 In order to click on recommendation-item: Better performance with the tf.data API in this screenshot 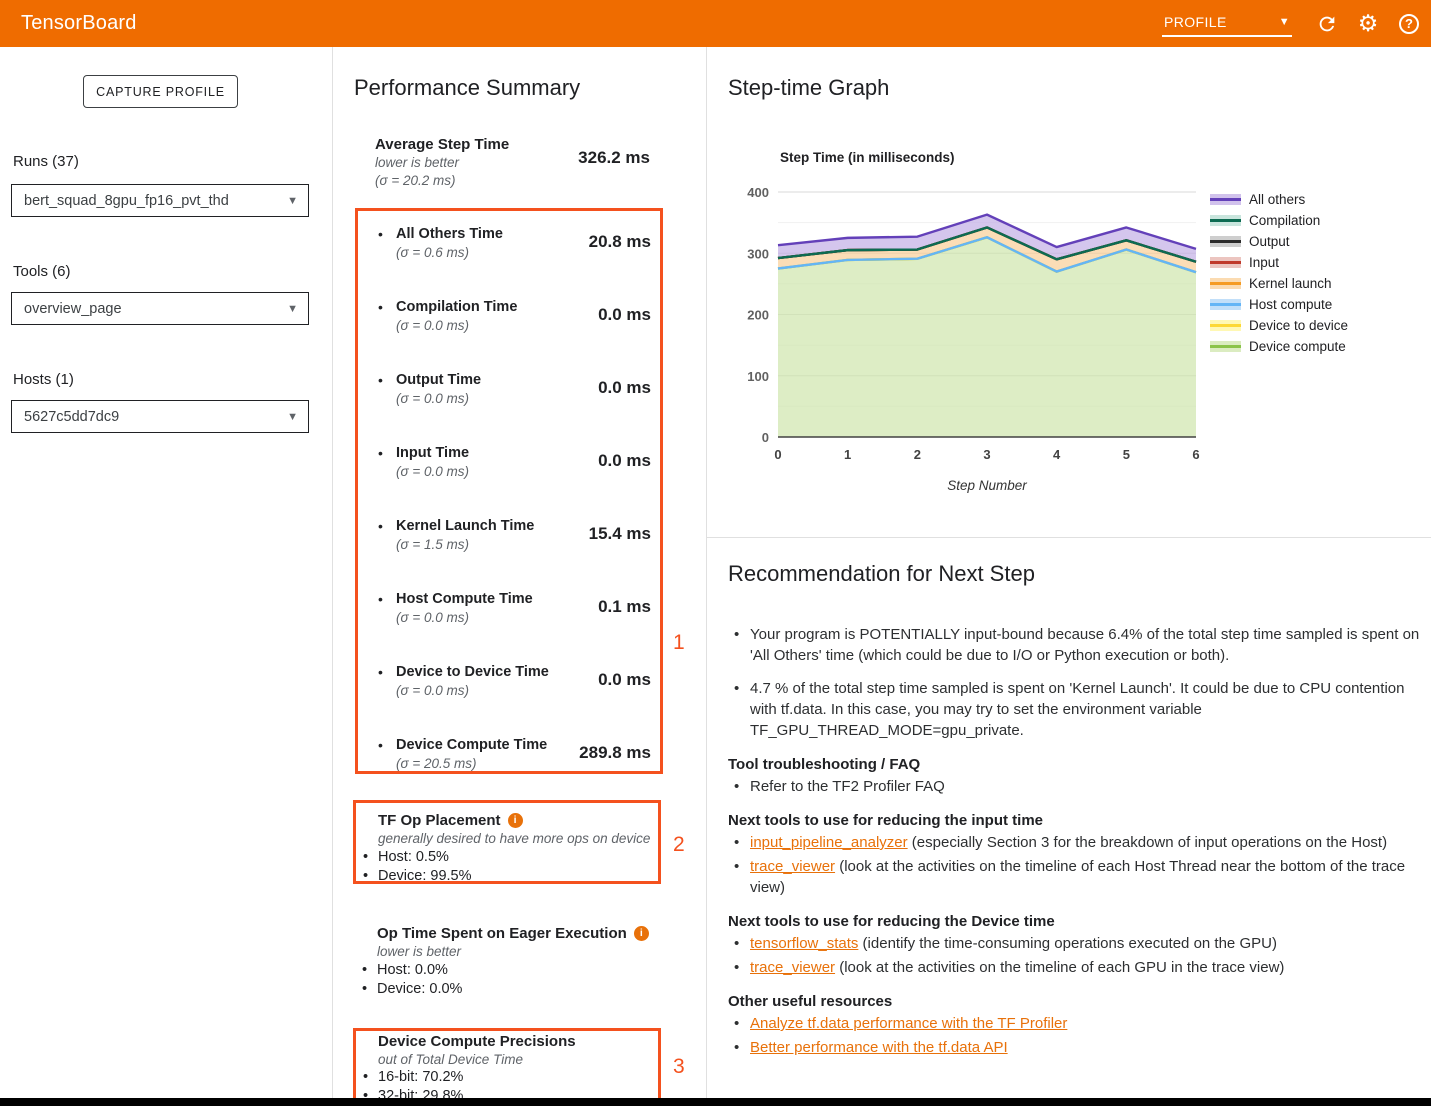, I will do `click(1074, 1047)`.